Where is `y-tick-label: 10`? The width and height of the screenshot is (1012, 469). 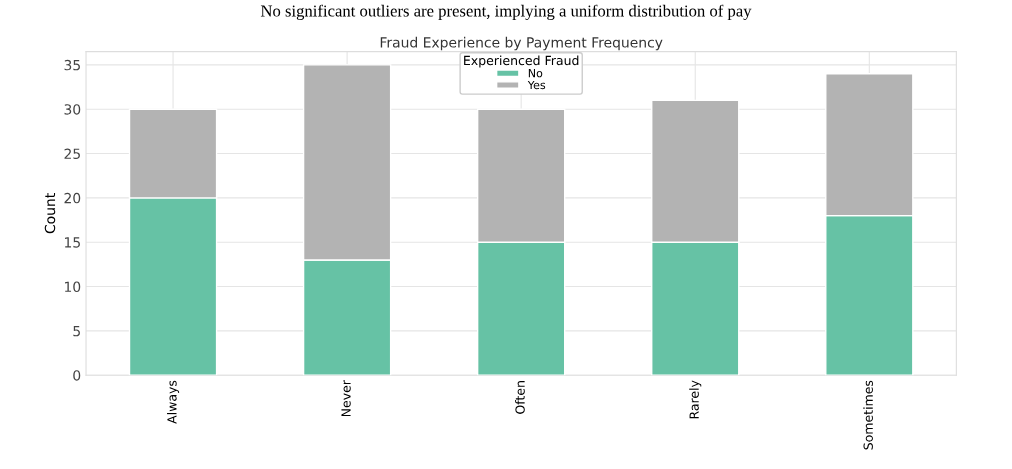 y-tick-label: 10 is located at coordinates (73, 287).